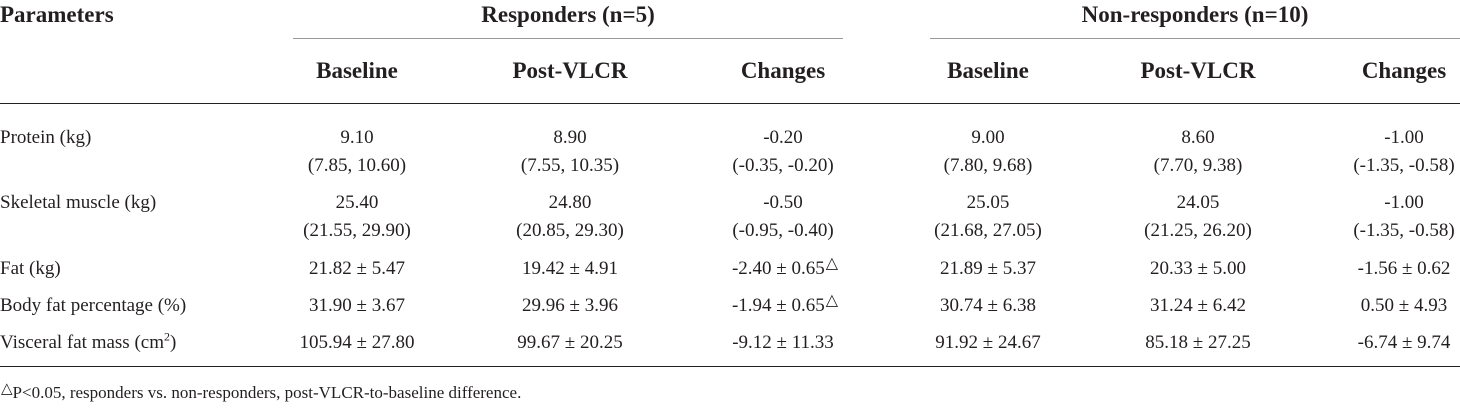 This screenshot has width=1460, height=410. I want to click on cell-value: -9.12 ± 11.33, so click(783, 342).